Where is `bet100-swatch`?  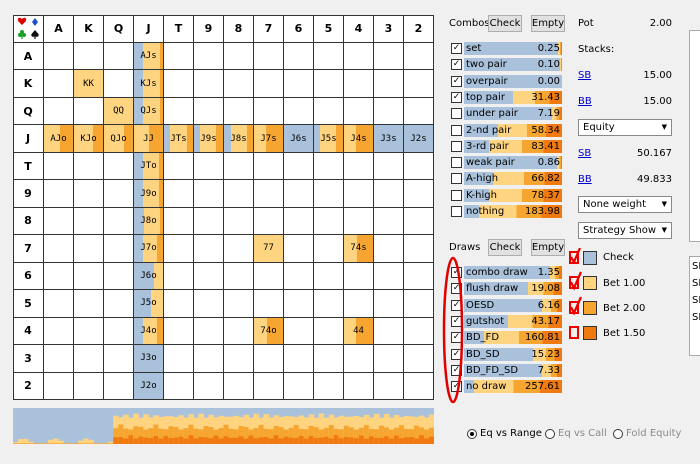
bet100-swatch is located at coordinates (590, 283).